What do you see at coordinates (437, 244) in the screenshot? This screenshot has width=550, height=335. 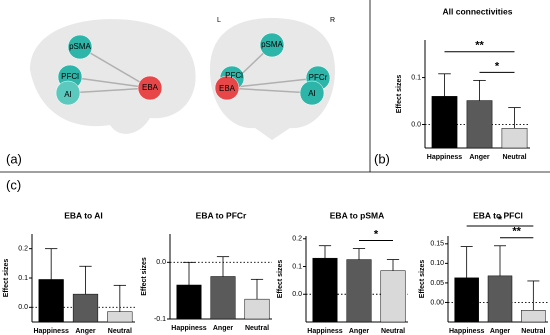 I see `y-tick-label: 0.15` at bounding box center [437, 244].